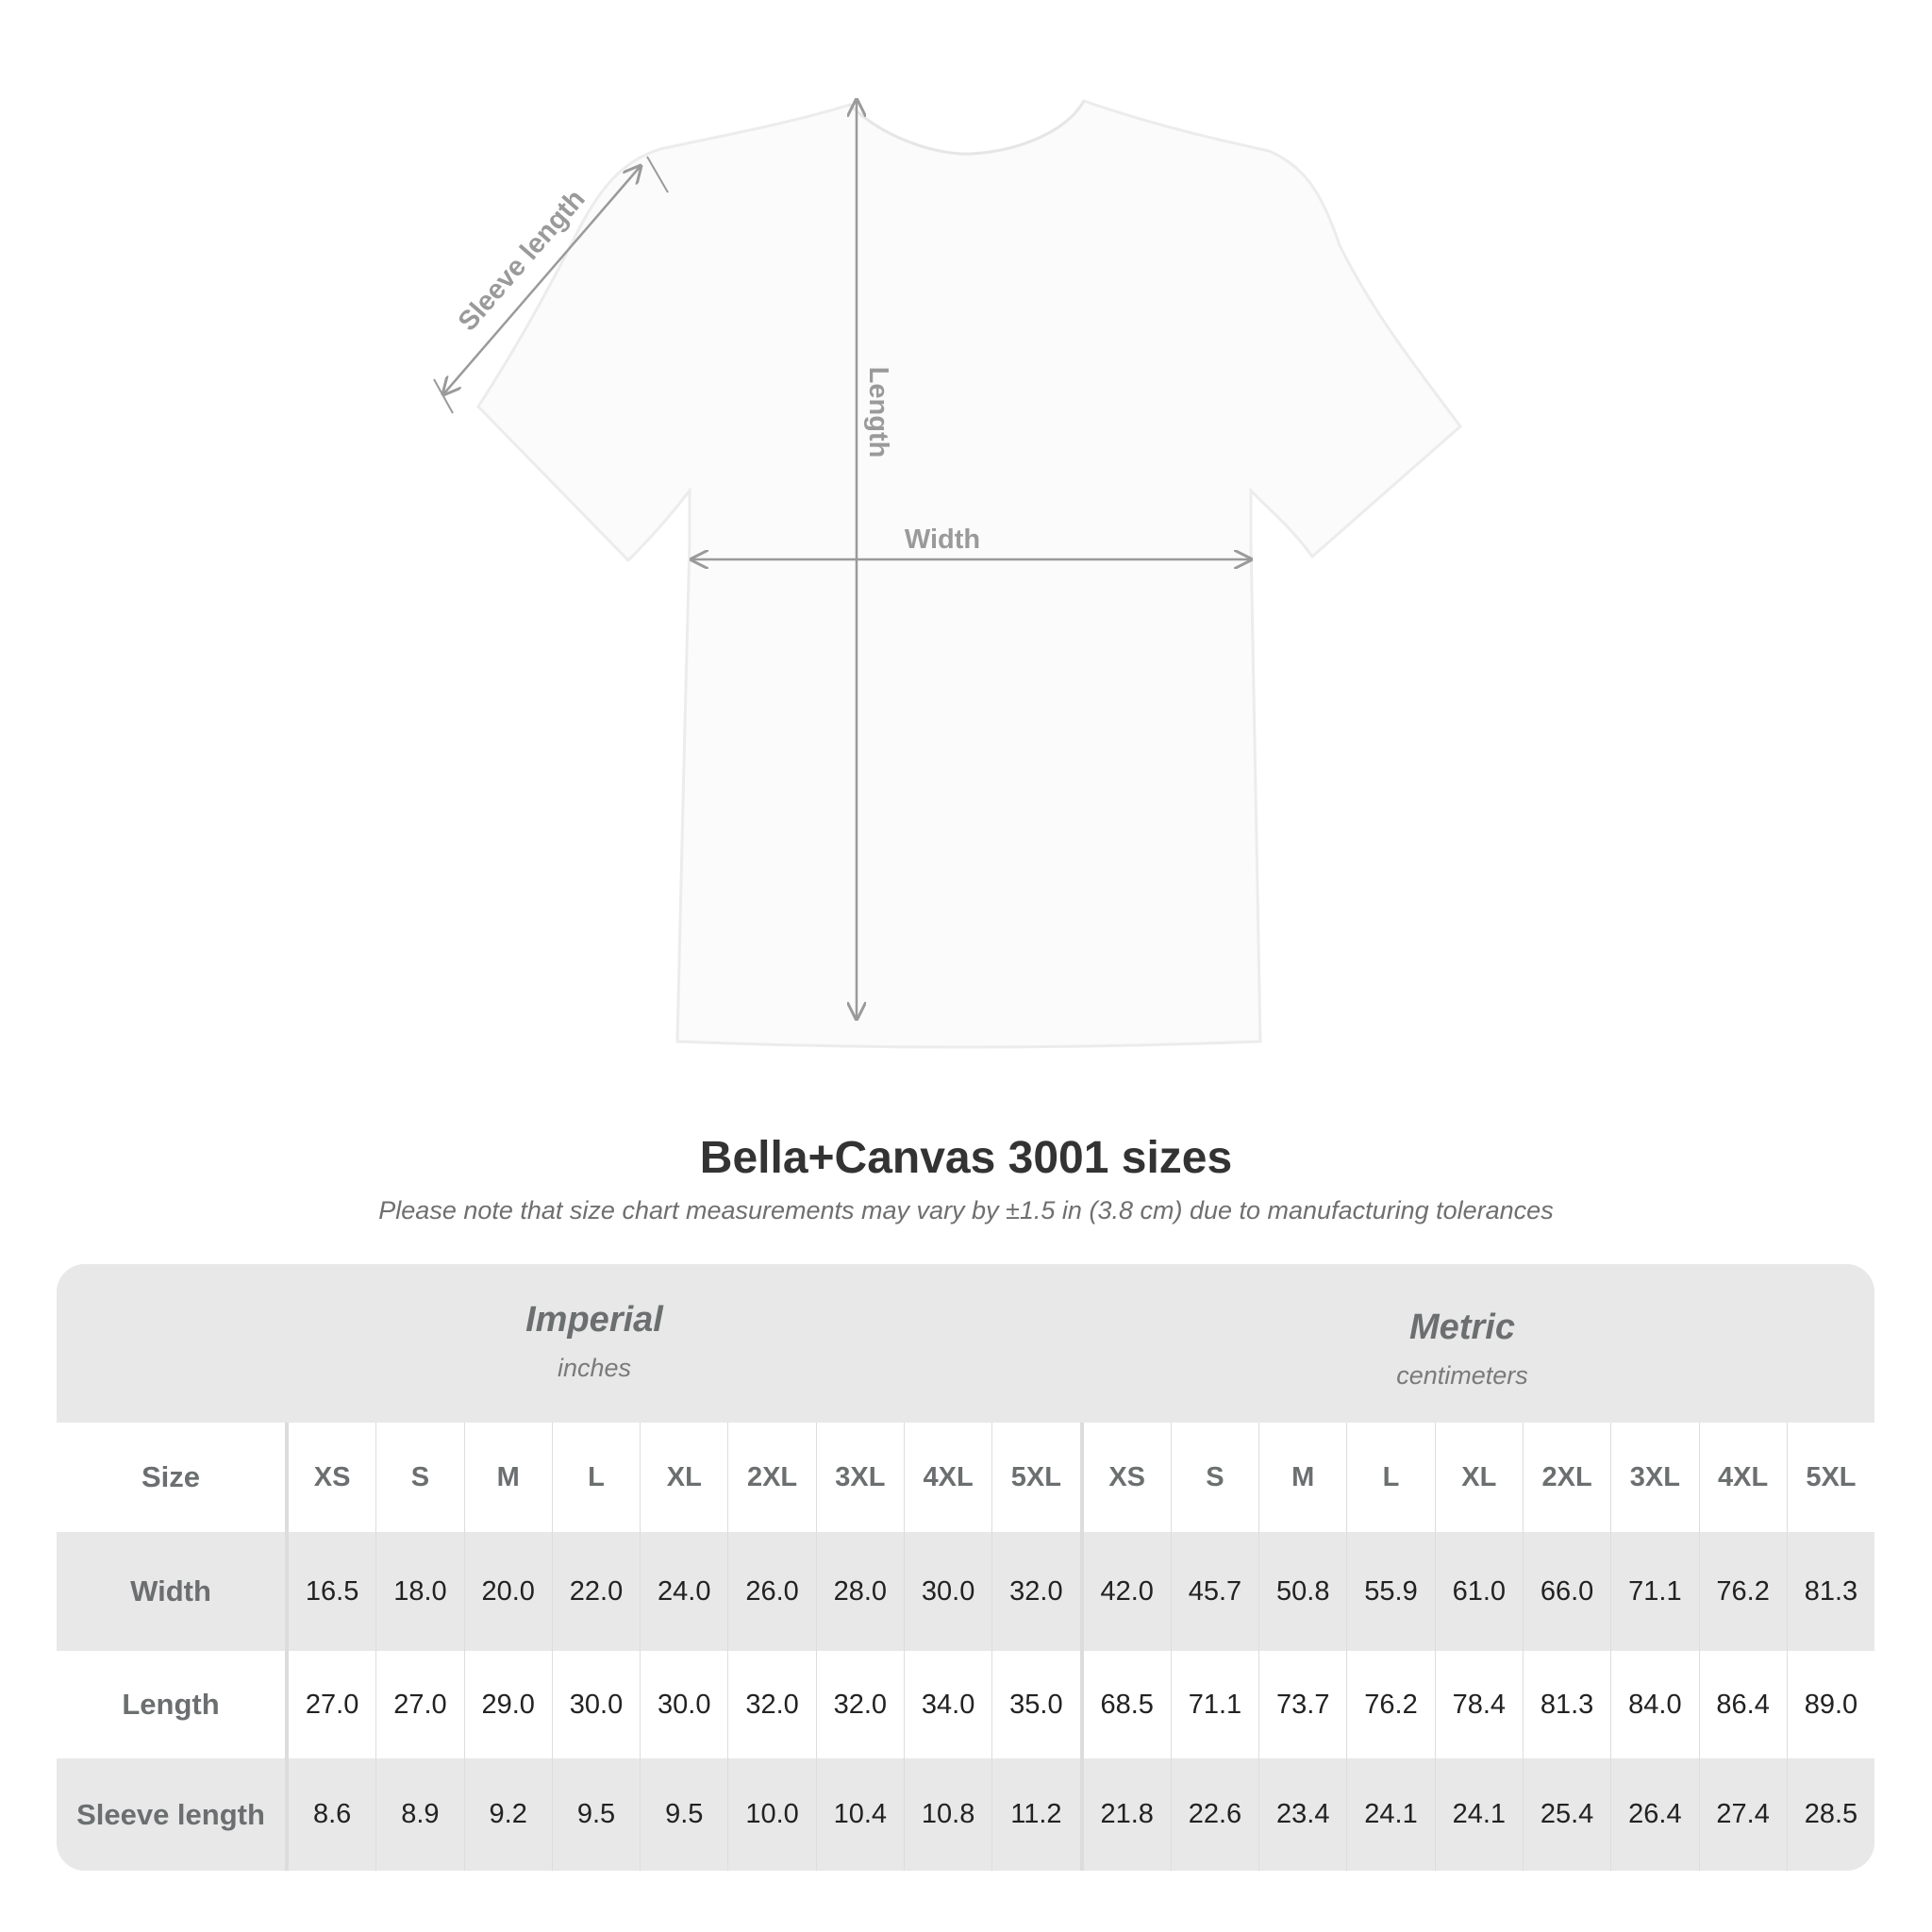 The height and width of the screenshot is (1932, 1932). What do you see at coordinates (594, 1368) in the screenshot?
I see `imperial-unit: inches` at bounding box center [594, 1368].